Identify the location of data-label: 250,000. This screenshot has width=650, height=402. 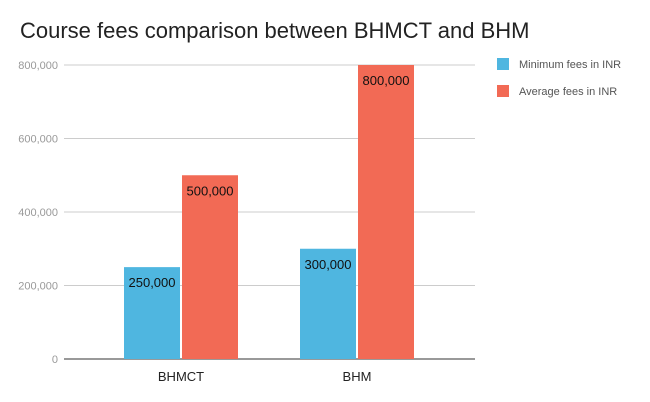
(152, 282).